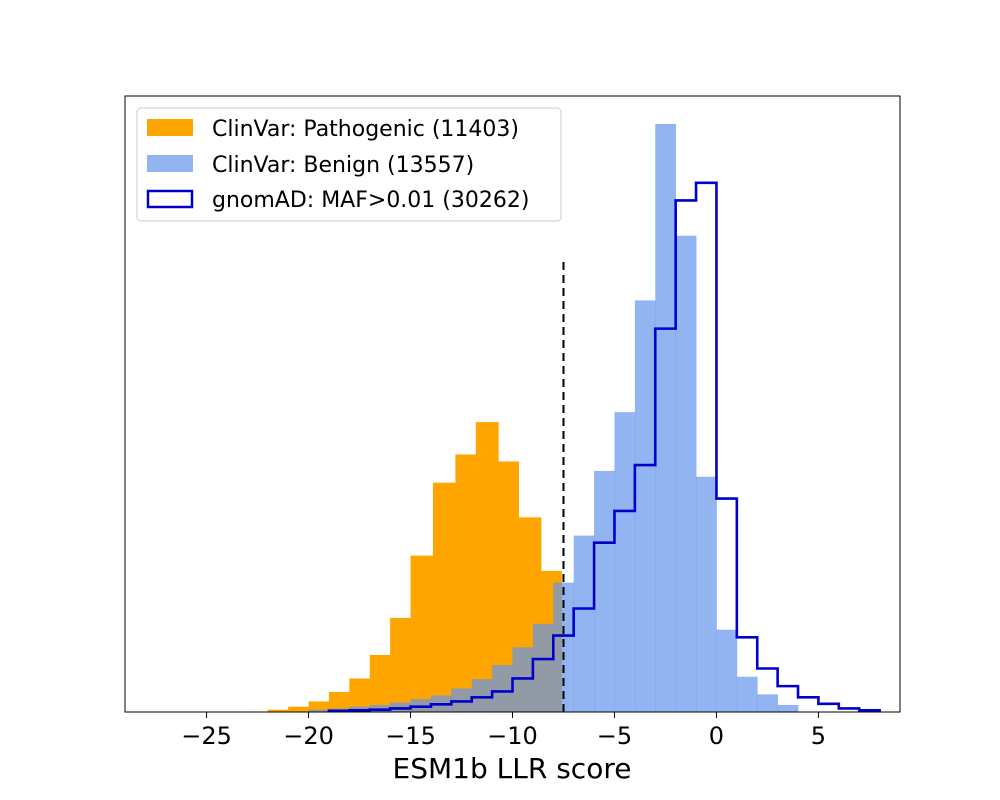 The width and height of the screenshot is (1000, 800). Describe the element at coordinates (170, 199) in the screenshot. I see `legend-swatch-gnomad` at that location.